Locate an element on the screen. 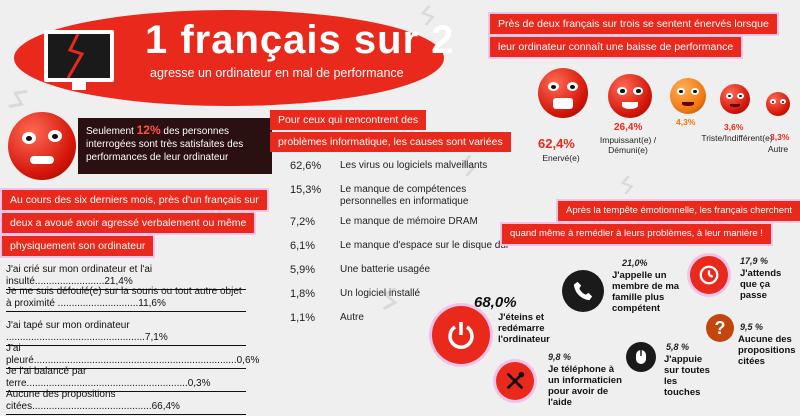 This screenshot has width=800, height=416. remedy-pct-none: 9,5 % is located at coordinates (752, 327).